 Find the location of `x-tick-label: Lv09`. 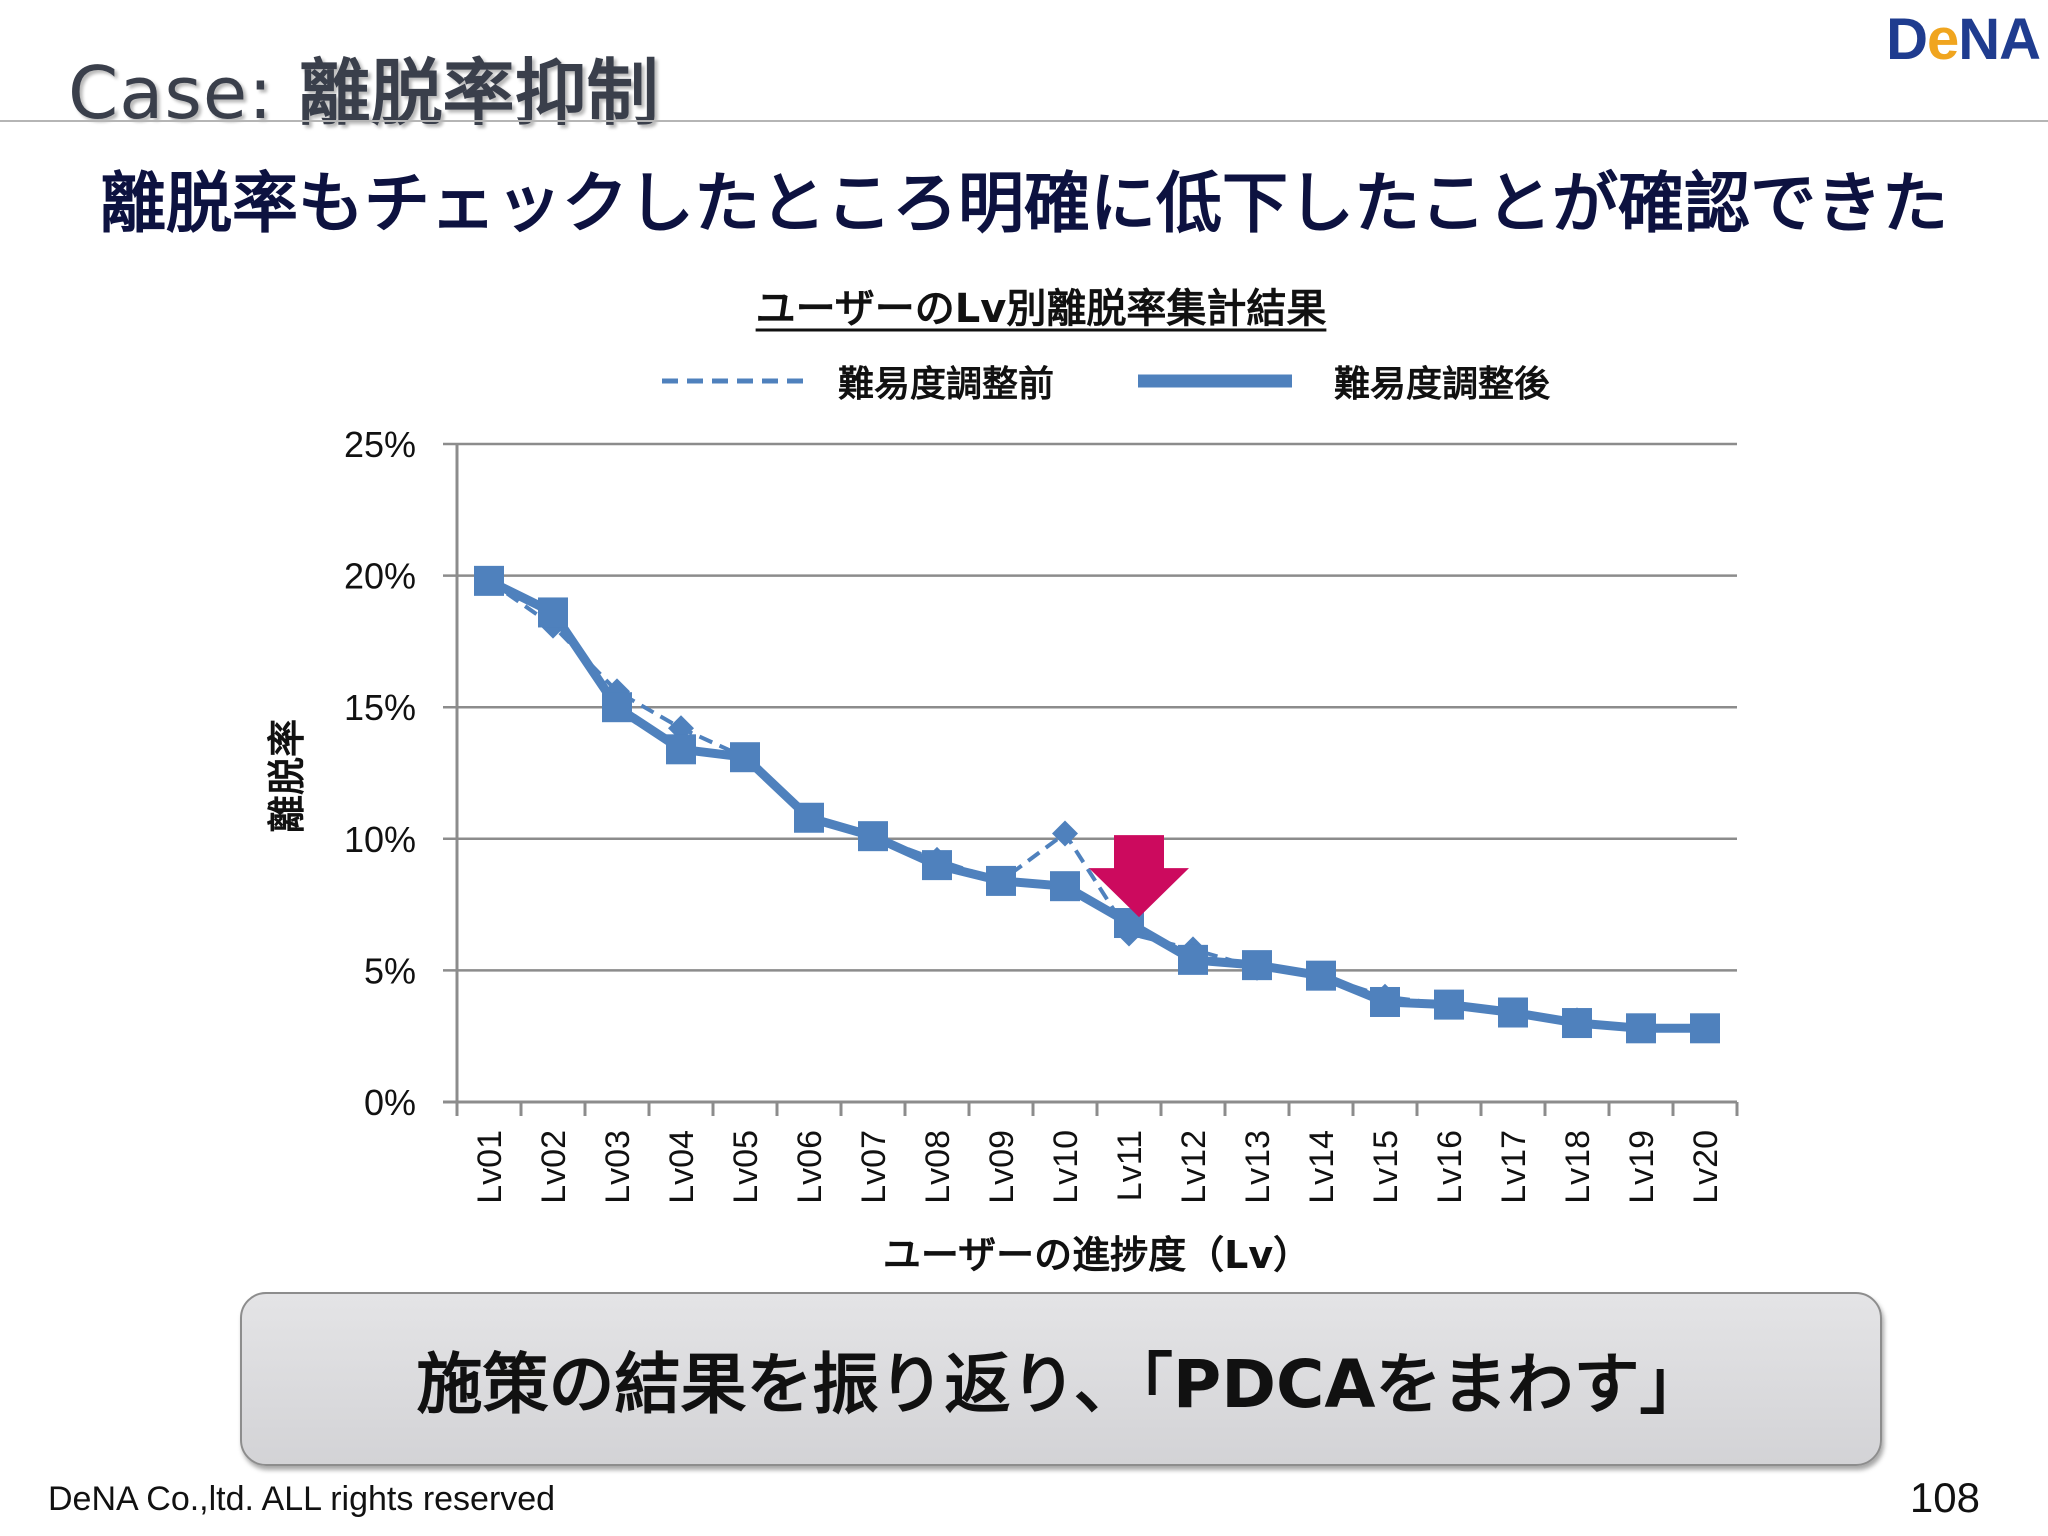

x-tick-label: Lv09 is located at coordinates (1002, 1167).